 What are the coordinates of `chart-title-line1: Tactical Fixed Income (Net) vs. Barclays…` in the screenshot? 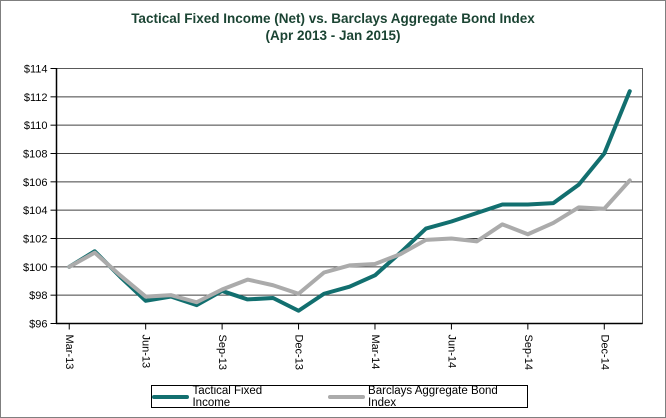 It's located at (333, 18).